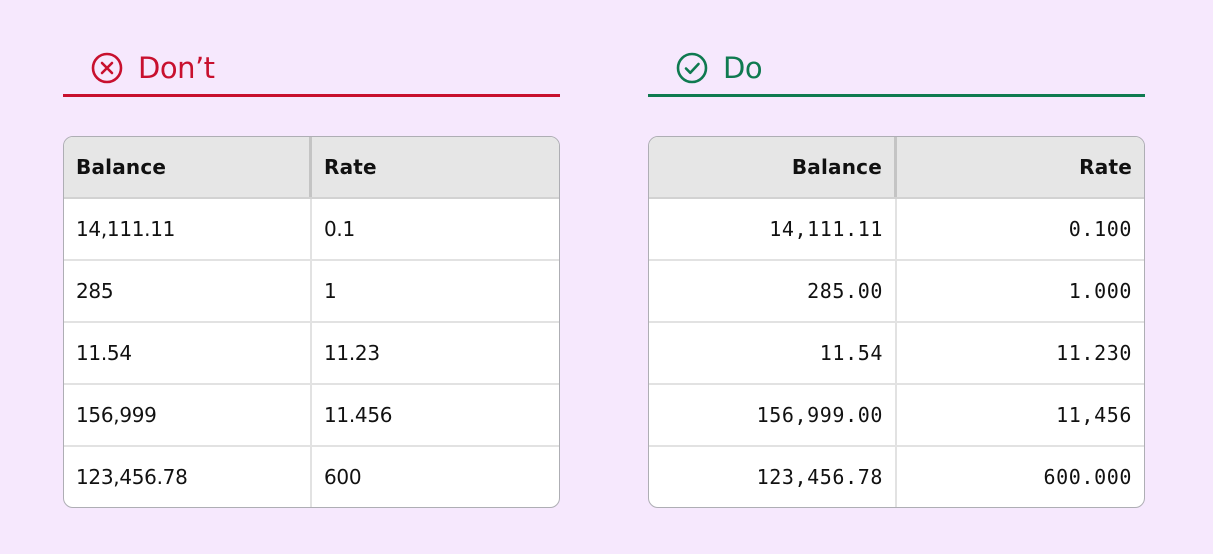 The image size is (1213, 554). I want to click on rate-cell: 600, so click(343, 477).